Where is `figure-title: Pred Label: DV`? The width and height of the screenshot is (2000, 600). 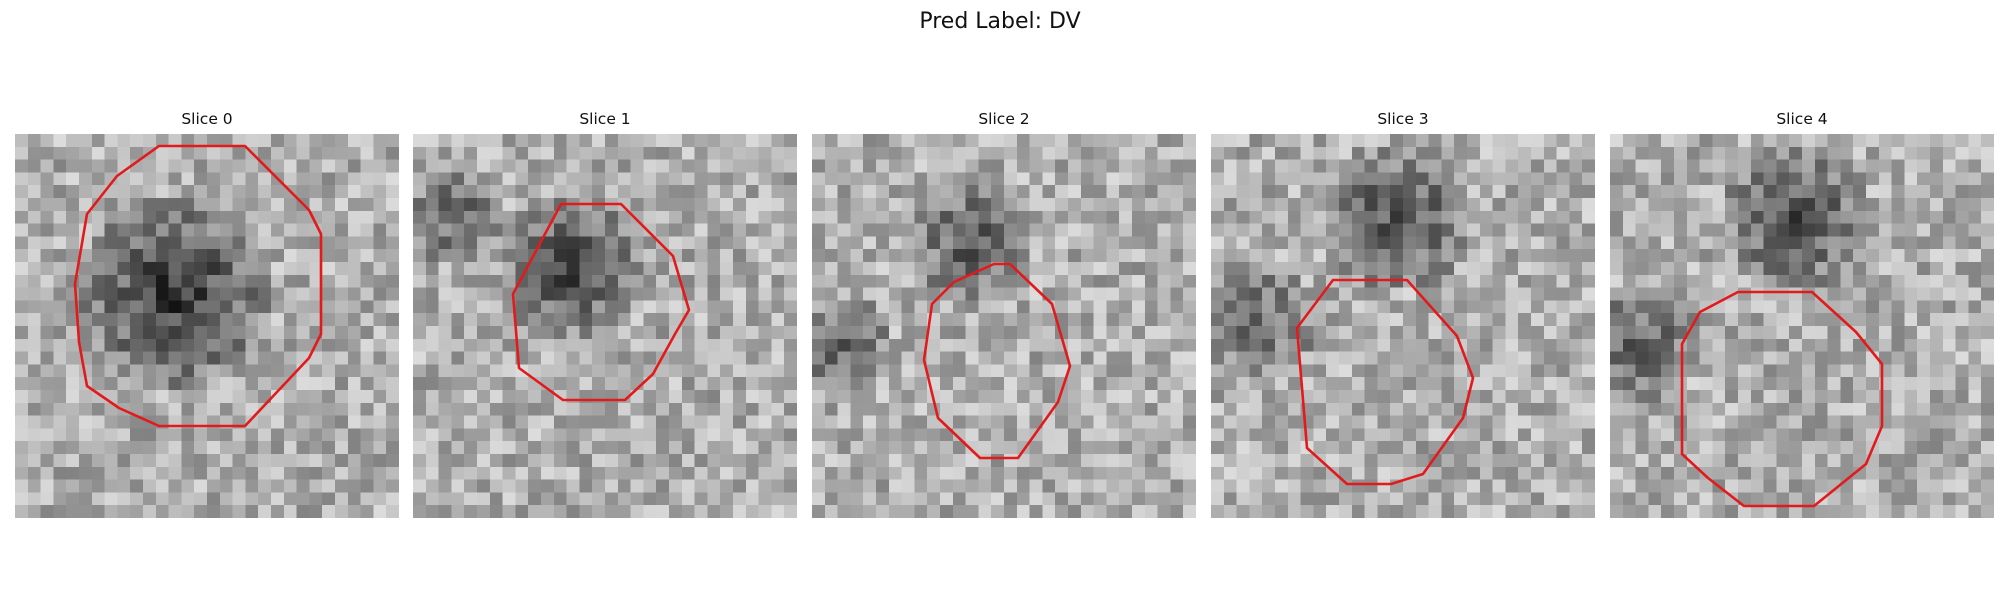
figure-title: Pred Label: DV is located at coordinates (1000, 21).